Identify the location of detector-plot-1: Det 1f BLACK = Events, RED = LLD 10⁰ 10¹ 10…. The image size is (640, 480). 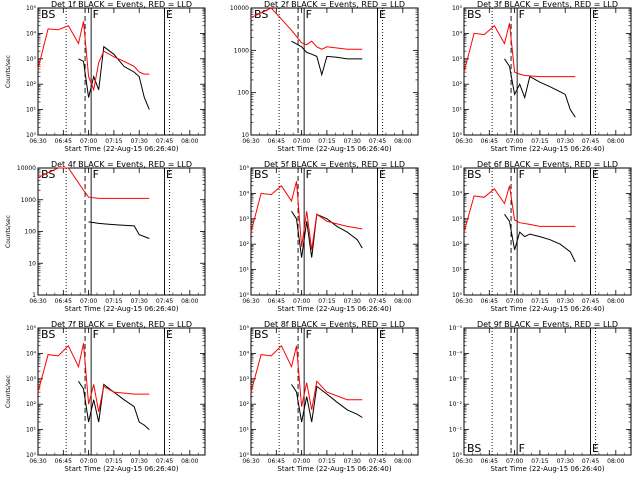
(105, 76).